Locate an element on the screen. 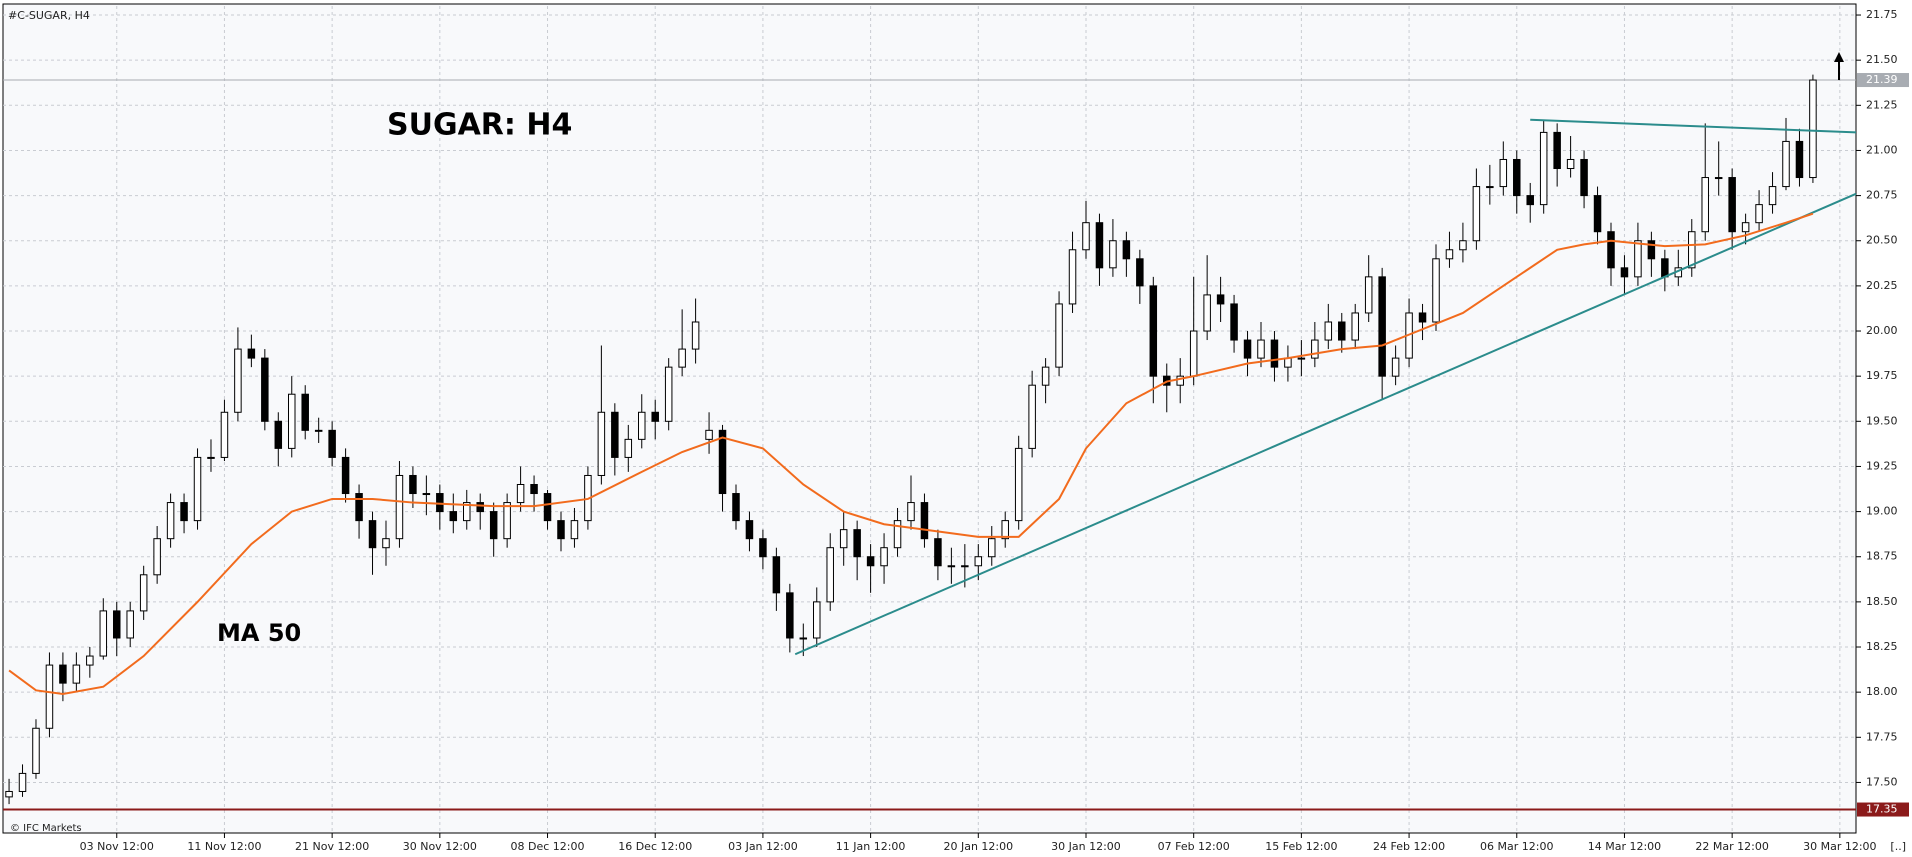 The image size is (1912, 857). y-tick-label: 17.50 is located at coordinates (1882, 781).